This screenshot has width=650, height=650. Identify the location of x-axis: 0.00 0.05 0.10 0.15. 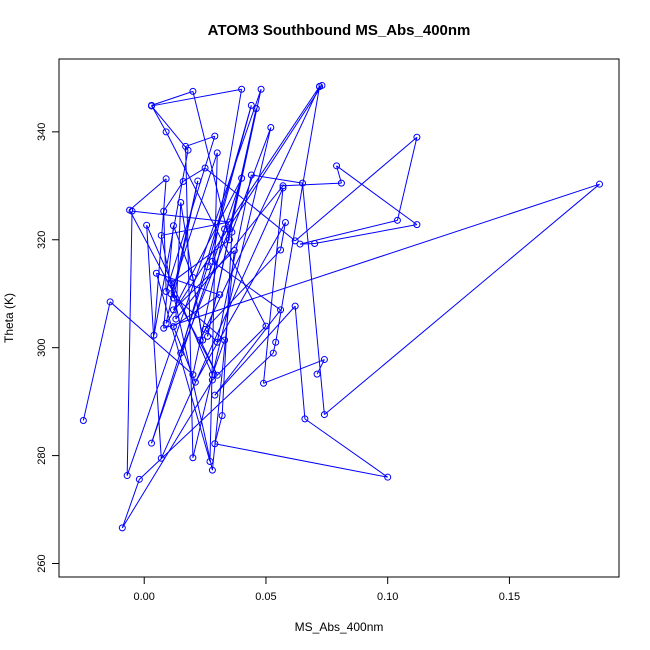
(327, 589).